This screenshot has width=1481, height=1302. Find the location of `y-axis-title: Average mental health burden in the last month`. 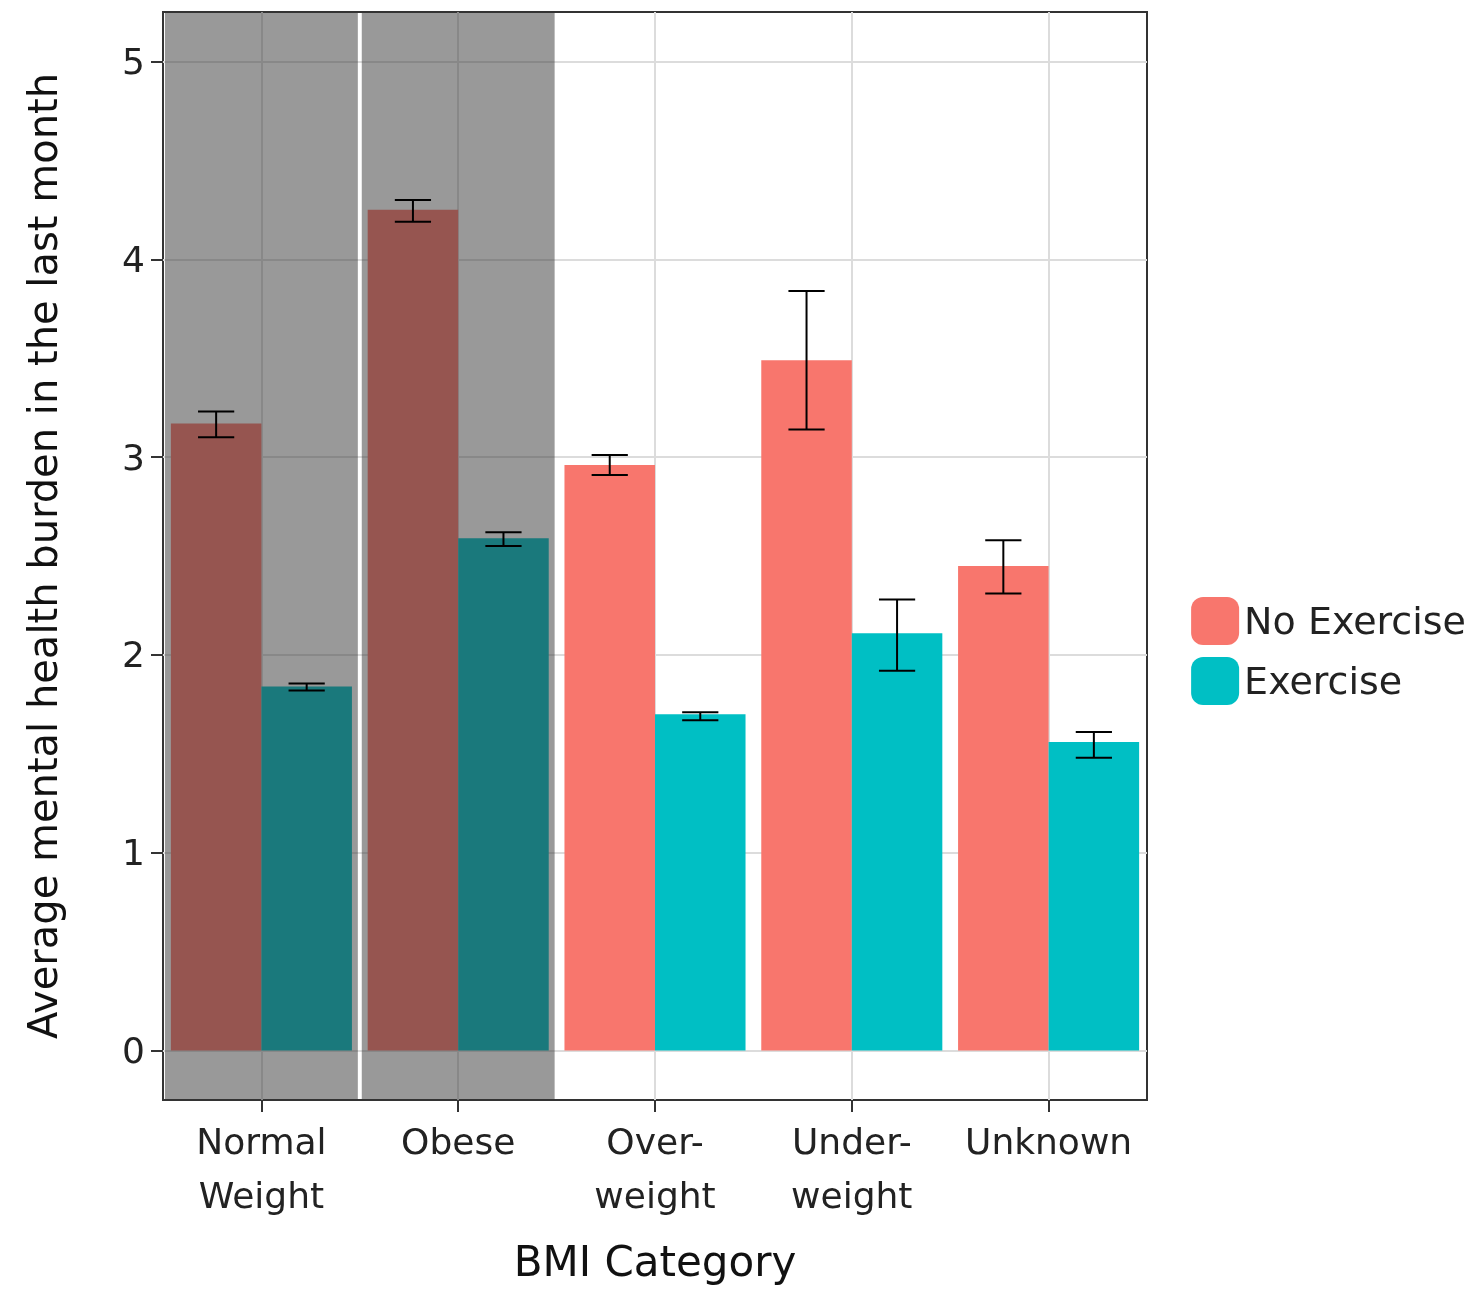

y-axis-title: Average mental health burden in the last month is located at coordinates (43, 556).